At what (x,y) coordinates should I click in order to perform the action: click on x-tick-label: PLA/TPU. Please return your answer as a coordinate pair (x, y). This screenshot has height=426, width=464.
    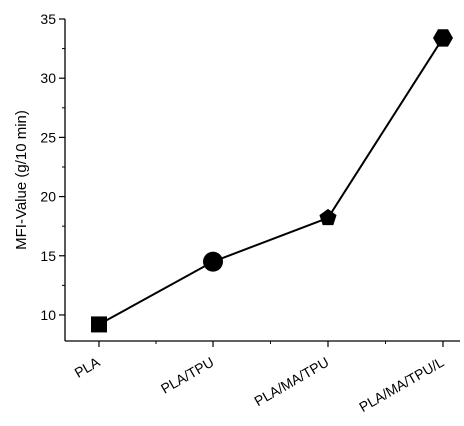
    Looking at the image, I should click on (187, 375).